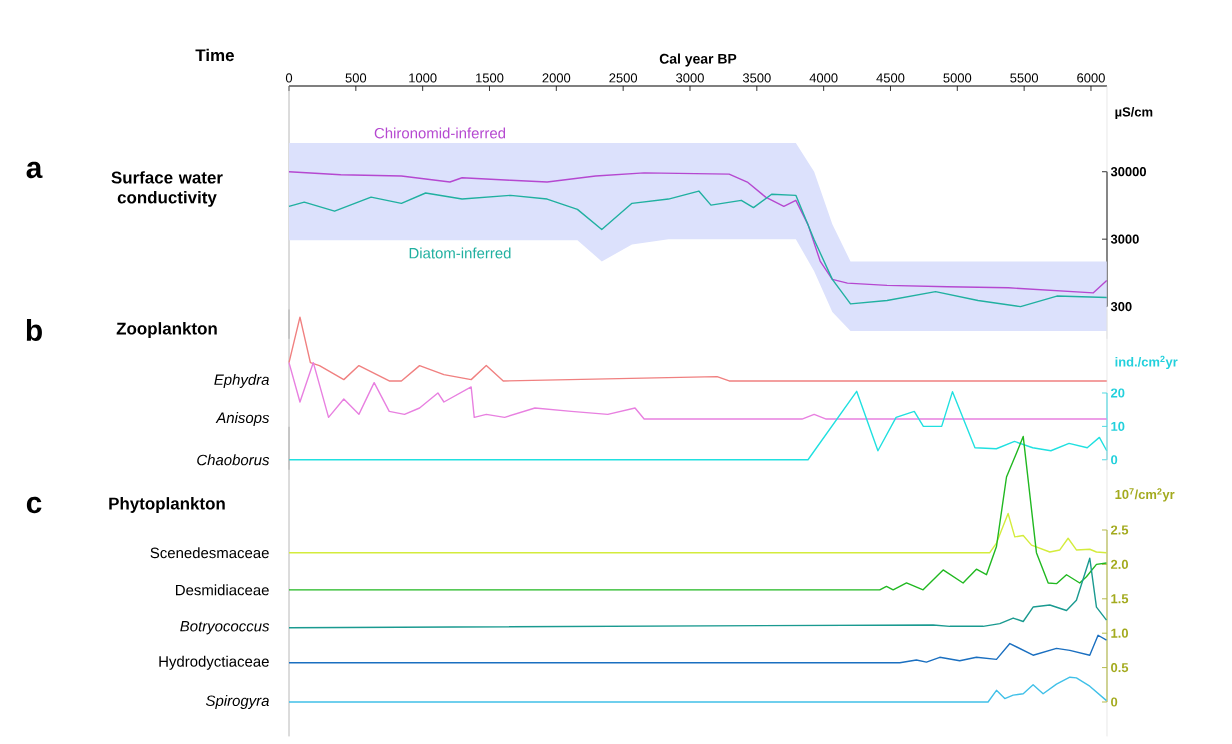 Image resolution: width=1232 pixels, height=744 pixels. I want to click on text: Diatom-inferred, so click(460, 253).